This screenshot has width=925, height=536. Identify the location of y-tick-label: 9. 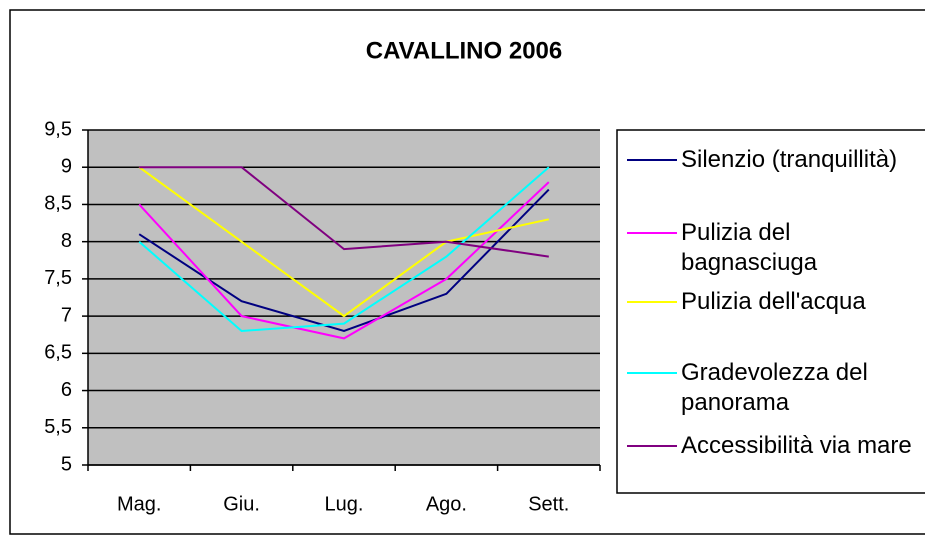
(66, 167).